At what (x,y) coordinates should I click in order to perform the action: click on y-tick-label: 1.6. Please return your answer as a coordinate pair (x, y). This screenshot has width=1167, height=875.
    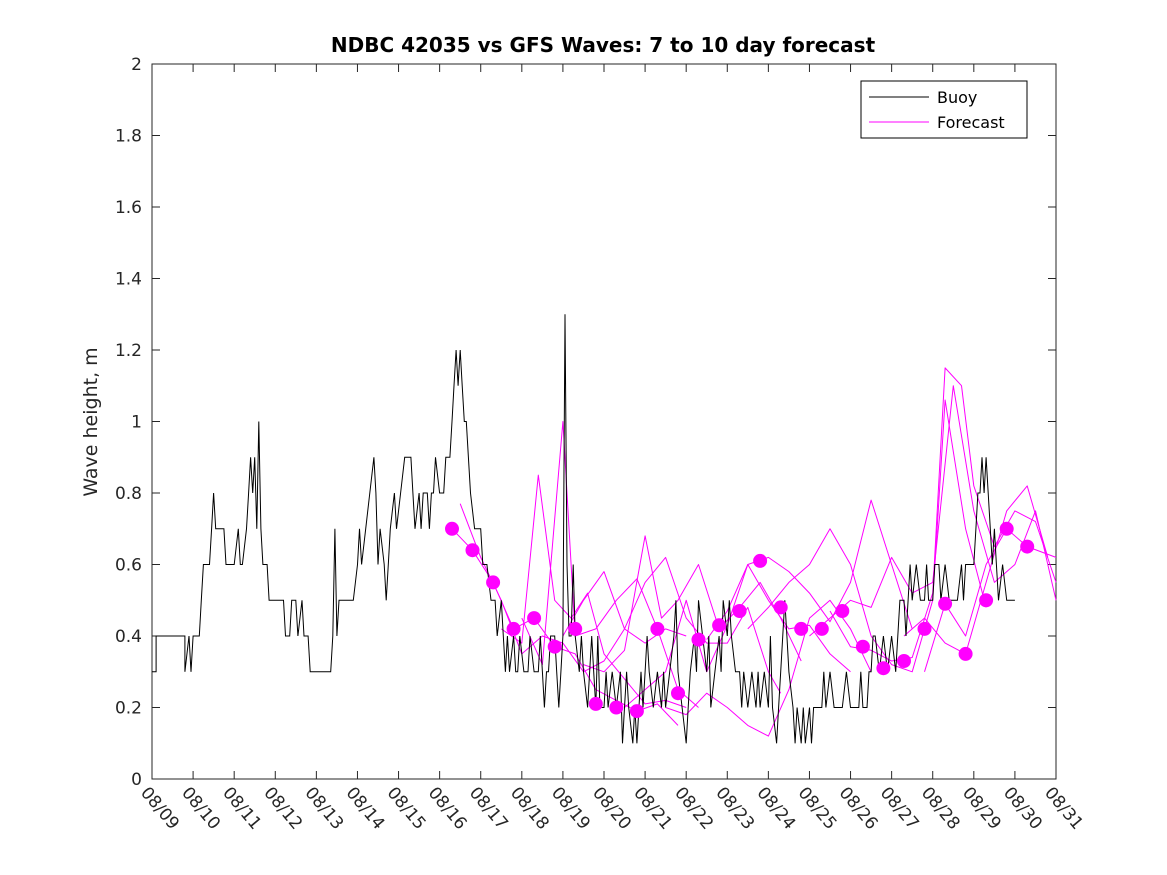
    Looking at the image, I should click on (128, 208).